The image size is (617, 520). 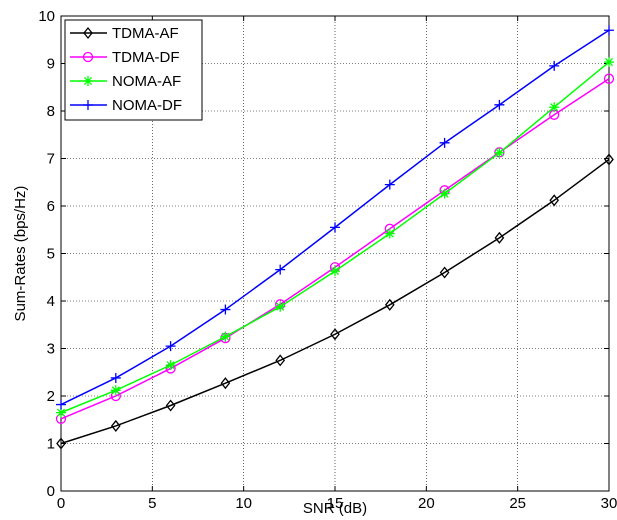 I want to click on legend-plus-marker, so click(x=88, y=105).